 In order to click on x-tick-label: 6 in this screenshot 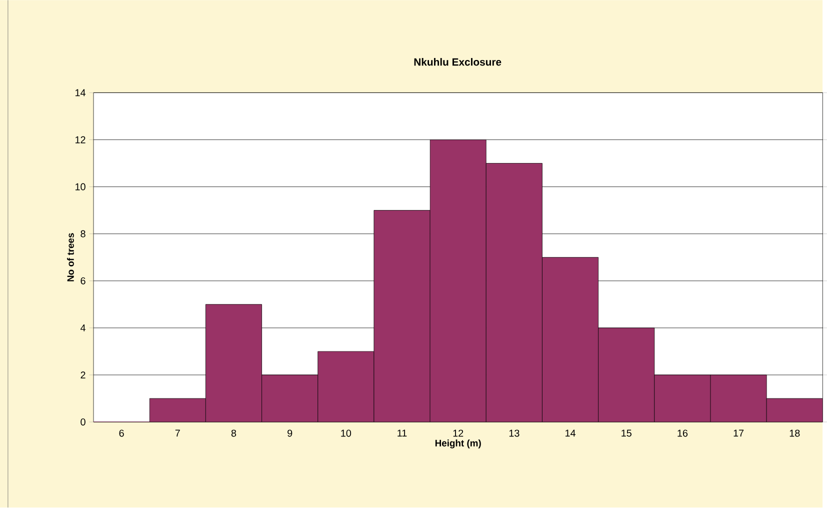, I will do `click(121, 433)`.